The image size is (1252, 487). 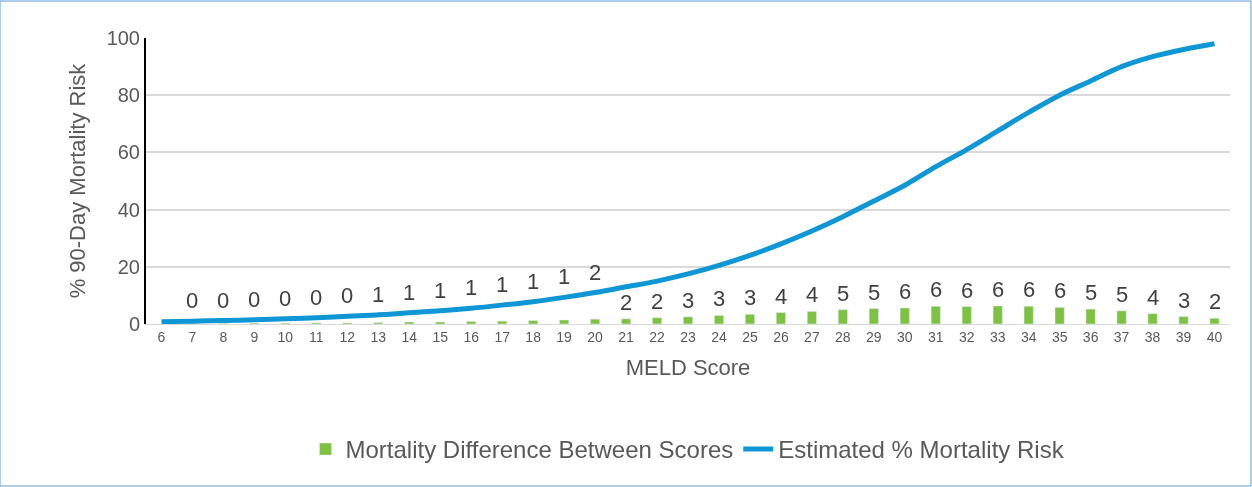 What do you see at coordinates (921, 450) in the screenshot?
I see `legend-label: Estimated % Mortality Risk` at bounding box center [921, 450].